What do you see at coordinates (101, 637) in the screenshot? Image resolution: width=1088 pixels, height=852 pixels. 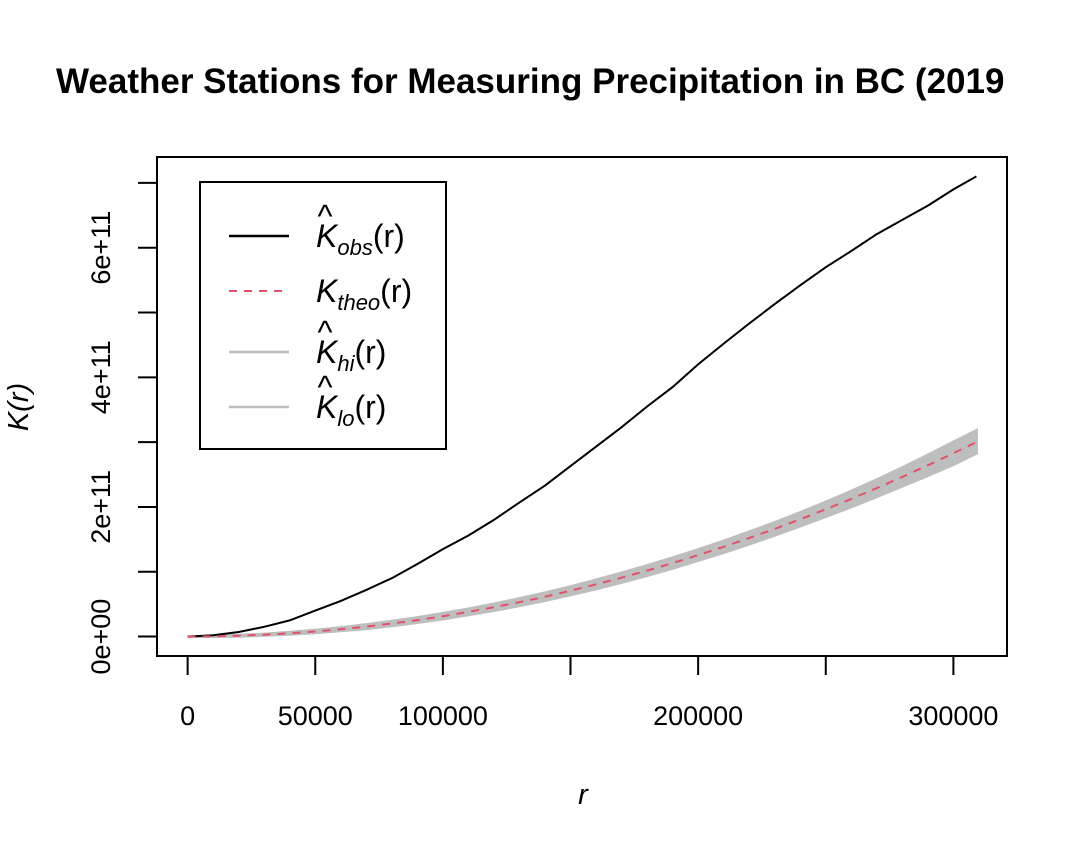 I see `y-tick-label: 0e+00` at bounding box center [101, 637].